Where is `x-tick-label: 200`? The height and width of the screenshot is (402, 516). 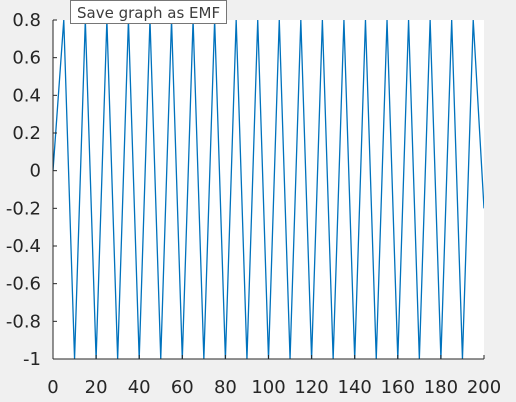
x-tick-label: 200 is located at coordinates (484, 387).